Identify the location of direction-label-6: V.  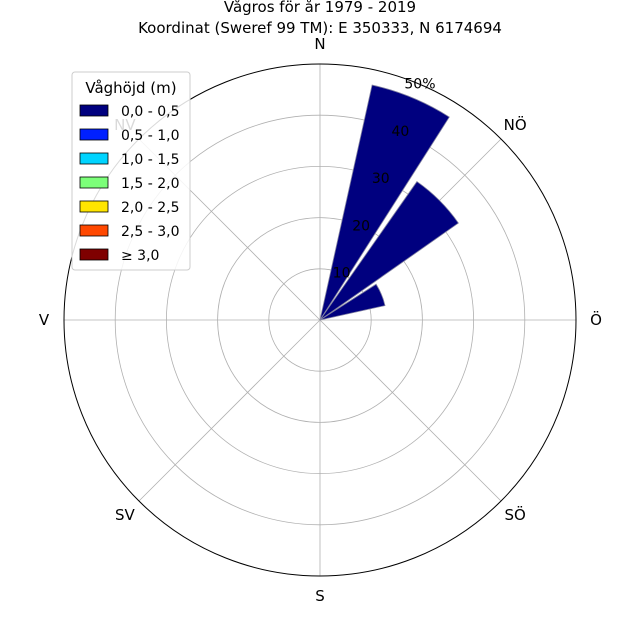
(44, 320).